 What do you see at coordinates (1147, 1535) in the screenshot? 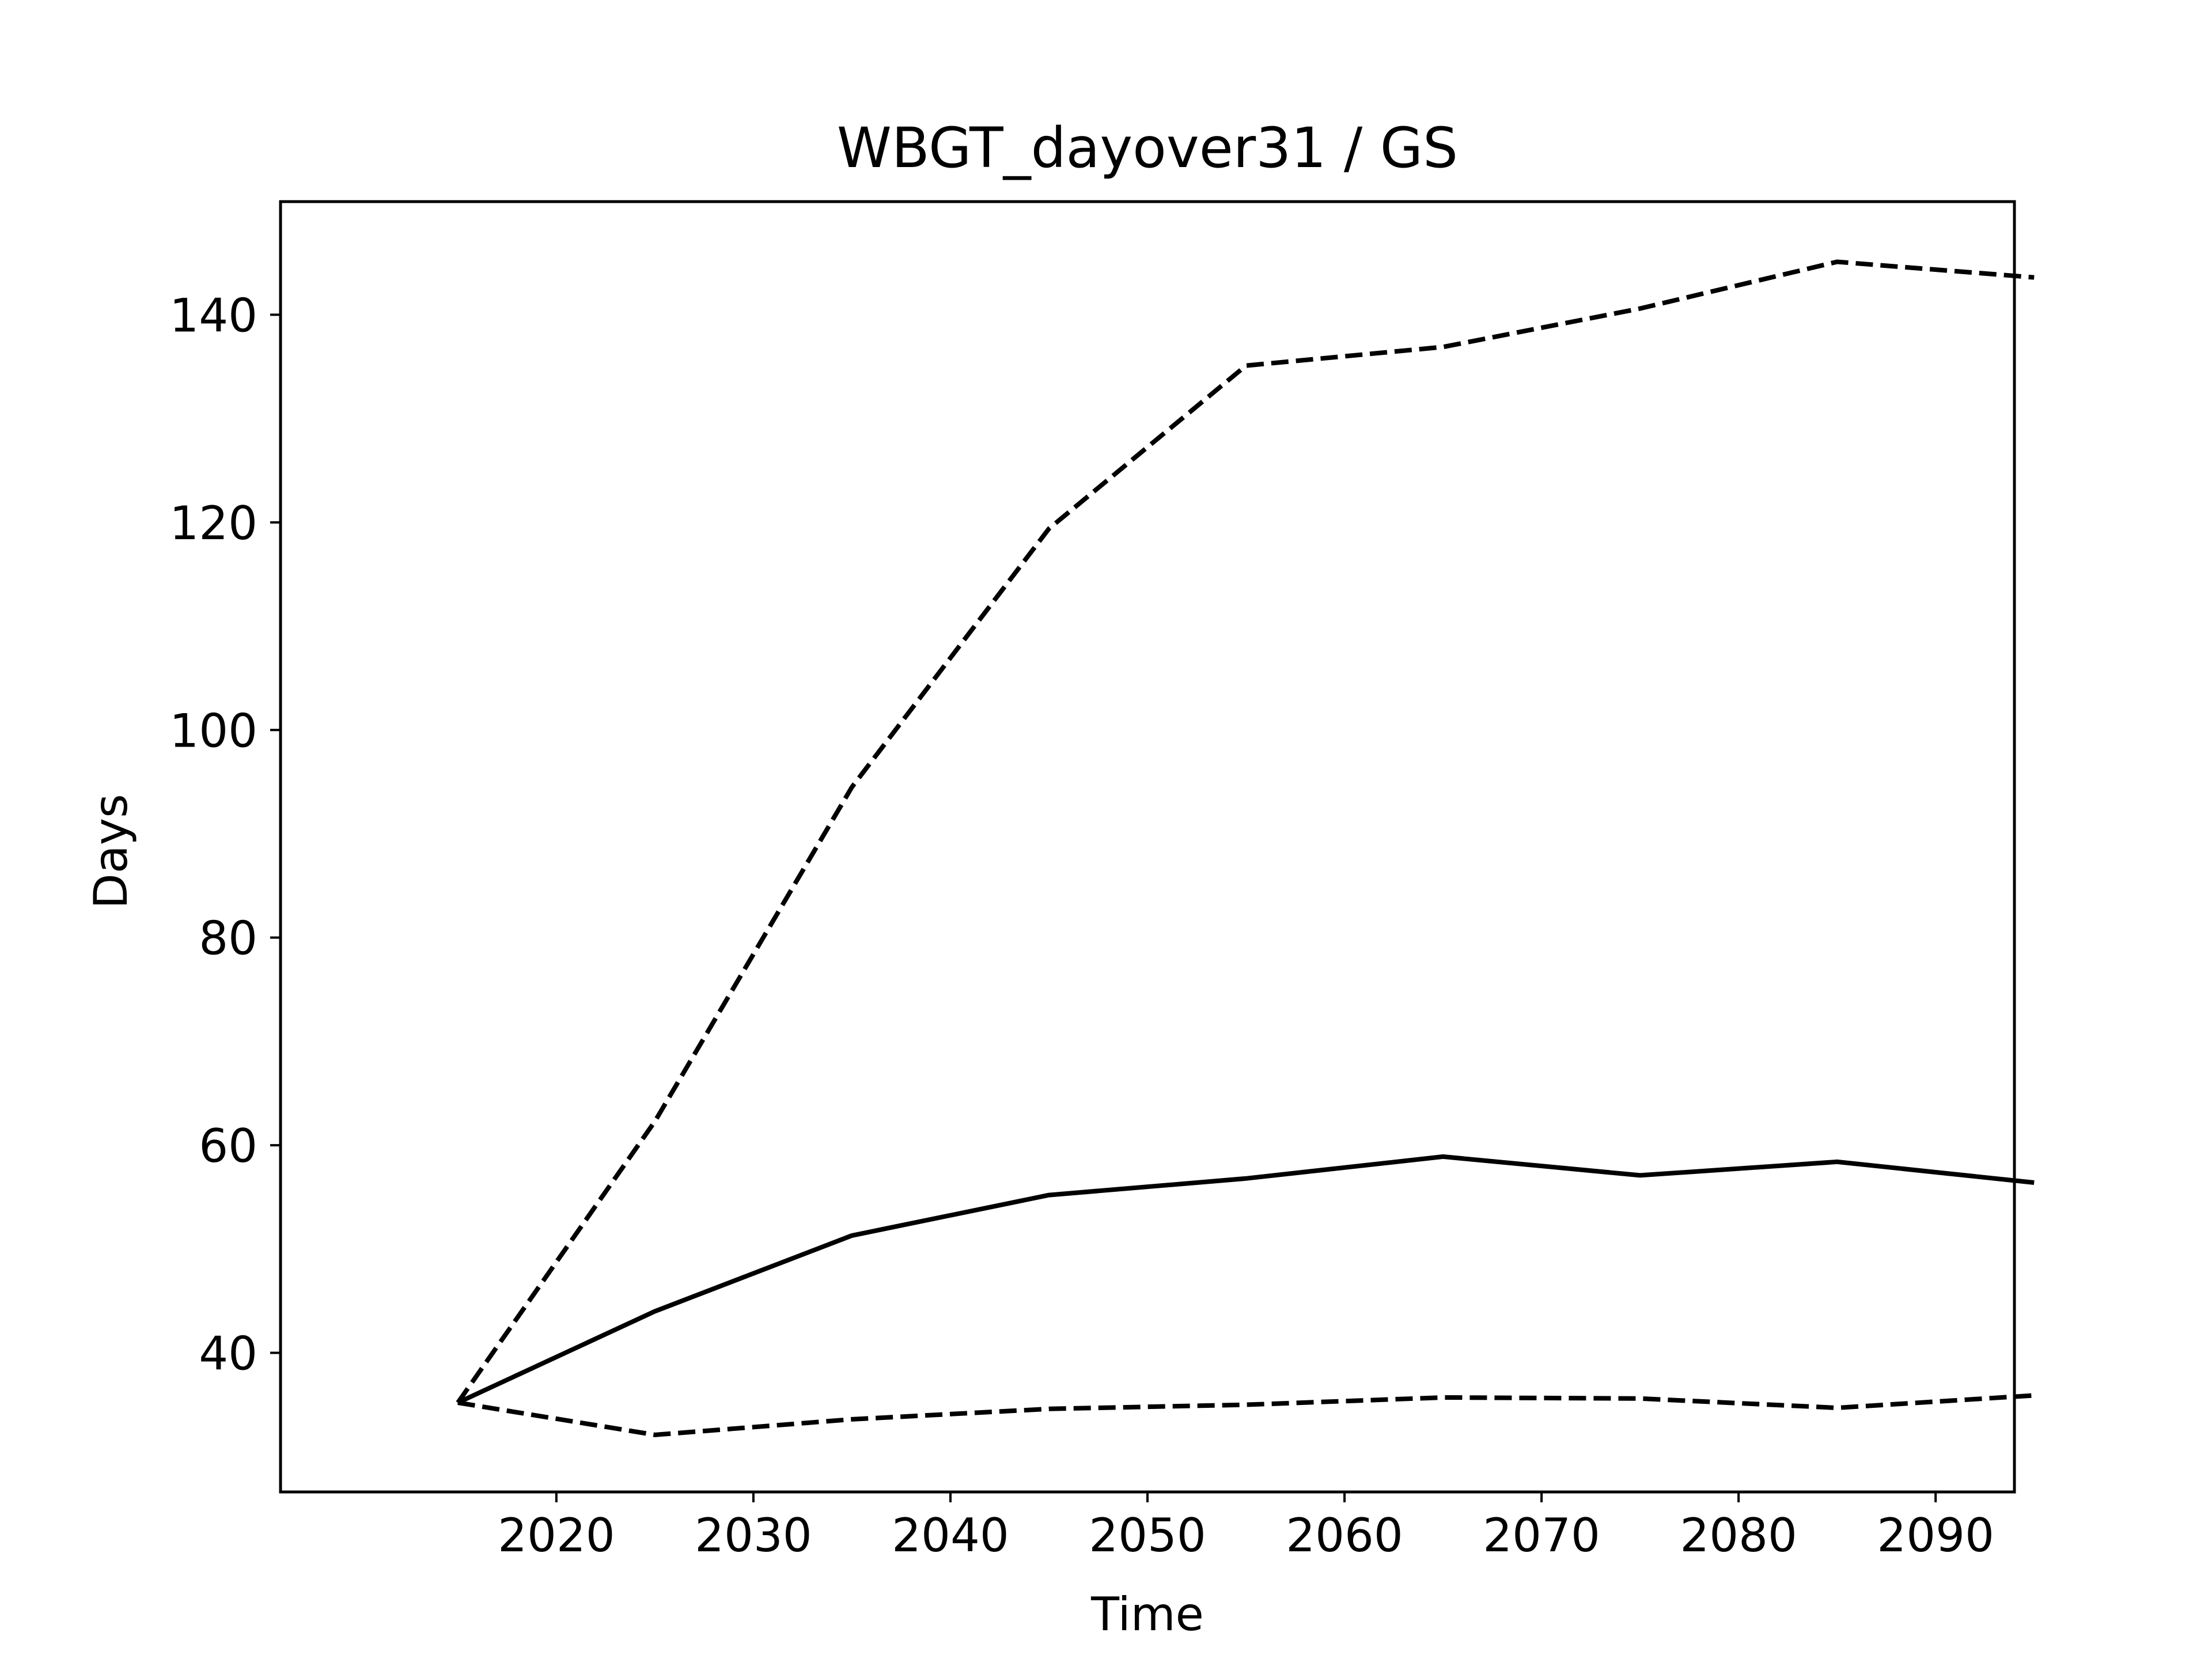
I see `x-tick-label: 2050` at bounding box center [1147, 1535].